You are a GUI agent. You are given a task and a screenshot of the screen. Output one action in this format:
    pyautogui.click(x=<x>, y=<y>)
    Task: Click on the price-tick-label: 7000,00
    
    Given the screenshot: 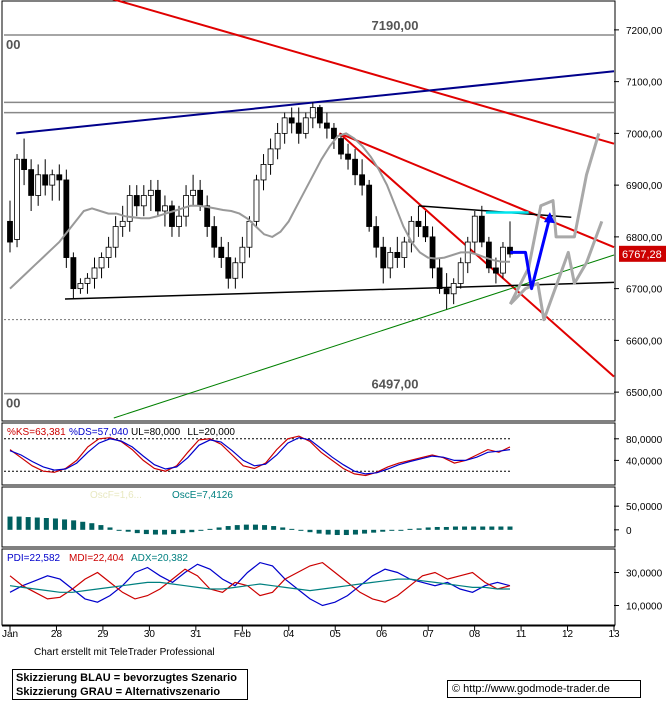 What is the action you would take?
    pyautogui.click(x=644, y=134)
    